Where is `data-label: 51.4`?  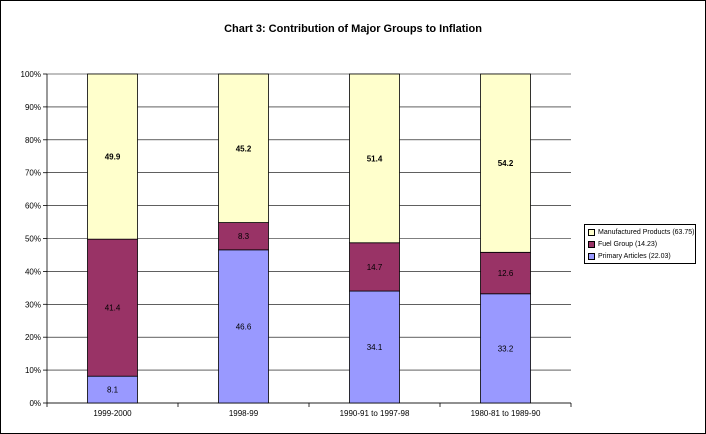 data-label: 51.4 is located at coordinates (375, 158).